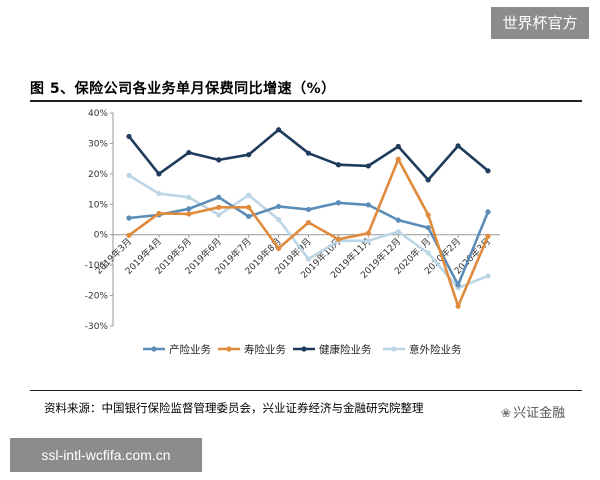 The height and width of the screenshot is (480, 600). What do you see at coordinates (98, 205) in the screenshot?
I see `y-tick-label: 10%` at bounding box center [98, 205].